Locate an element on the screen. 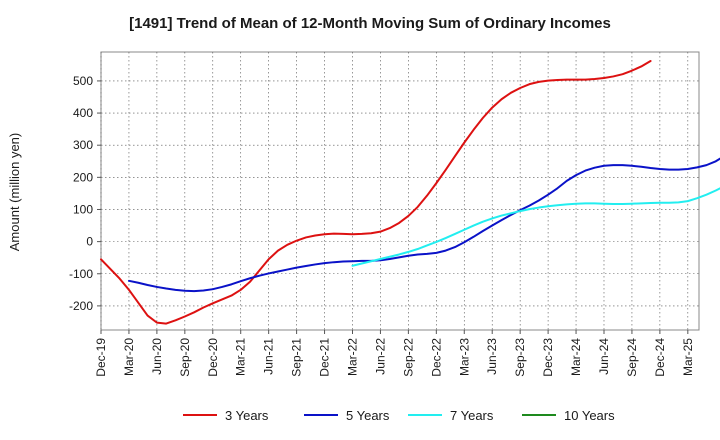 The image size is (720, 440). legend-label: 7 Years is located at coordinates (472, 415).